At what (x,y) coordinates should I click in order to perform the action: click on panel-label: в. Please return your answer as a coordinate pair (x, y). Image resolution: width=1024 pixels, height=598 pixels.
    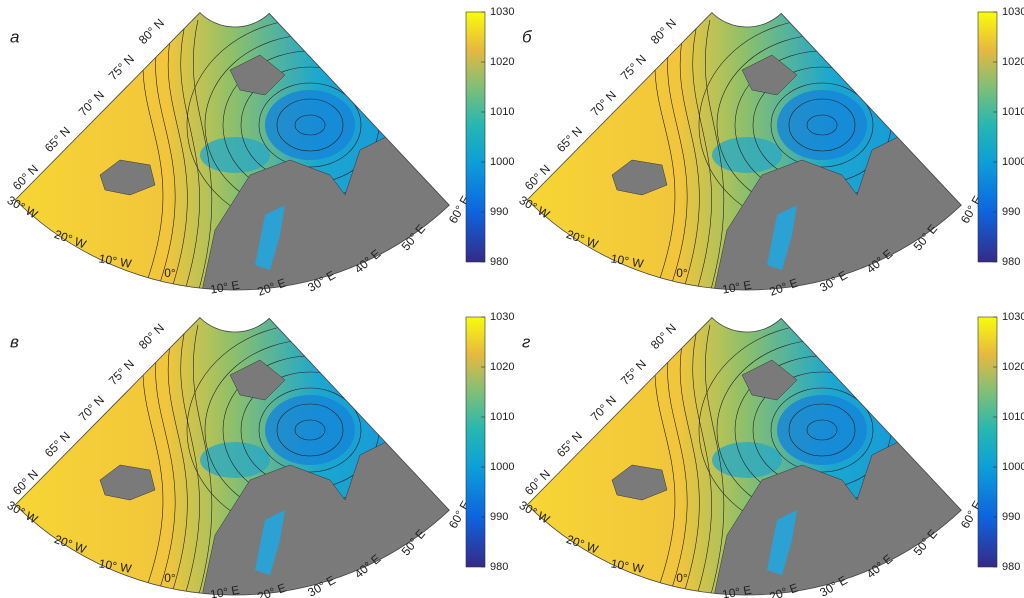
    Looking at the image, I should click on (14, 341).